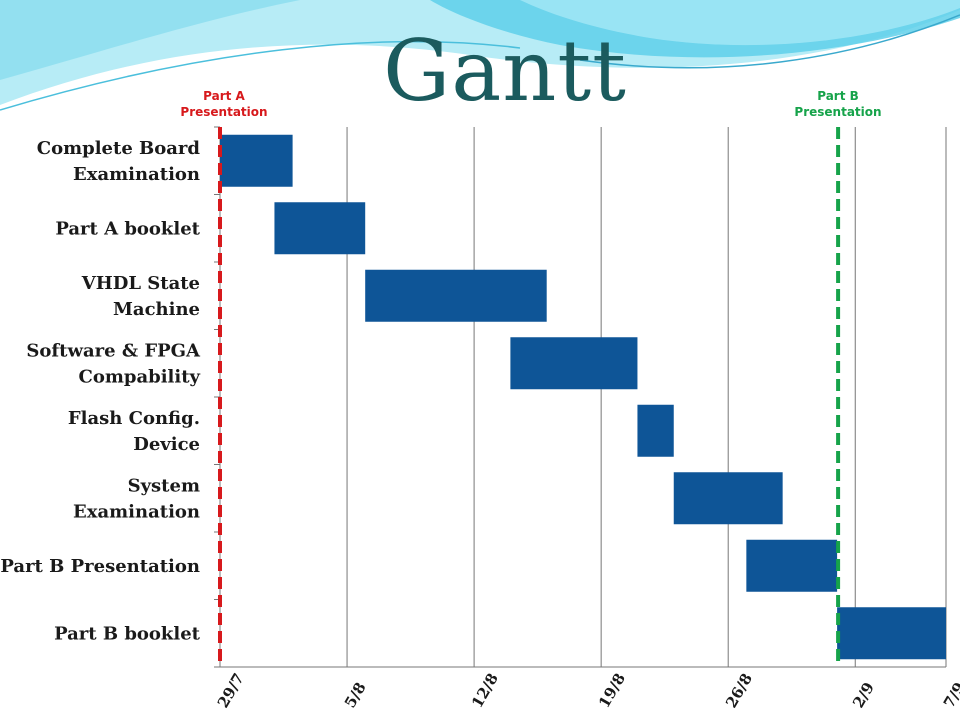  I want to click on task-label-7: Part B booklet, so click(127, 633).